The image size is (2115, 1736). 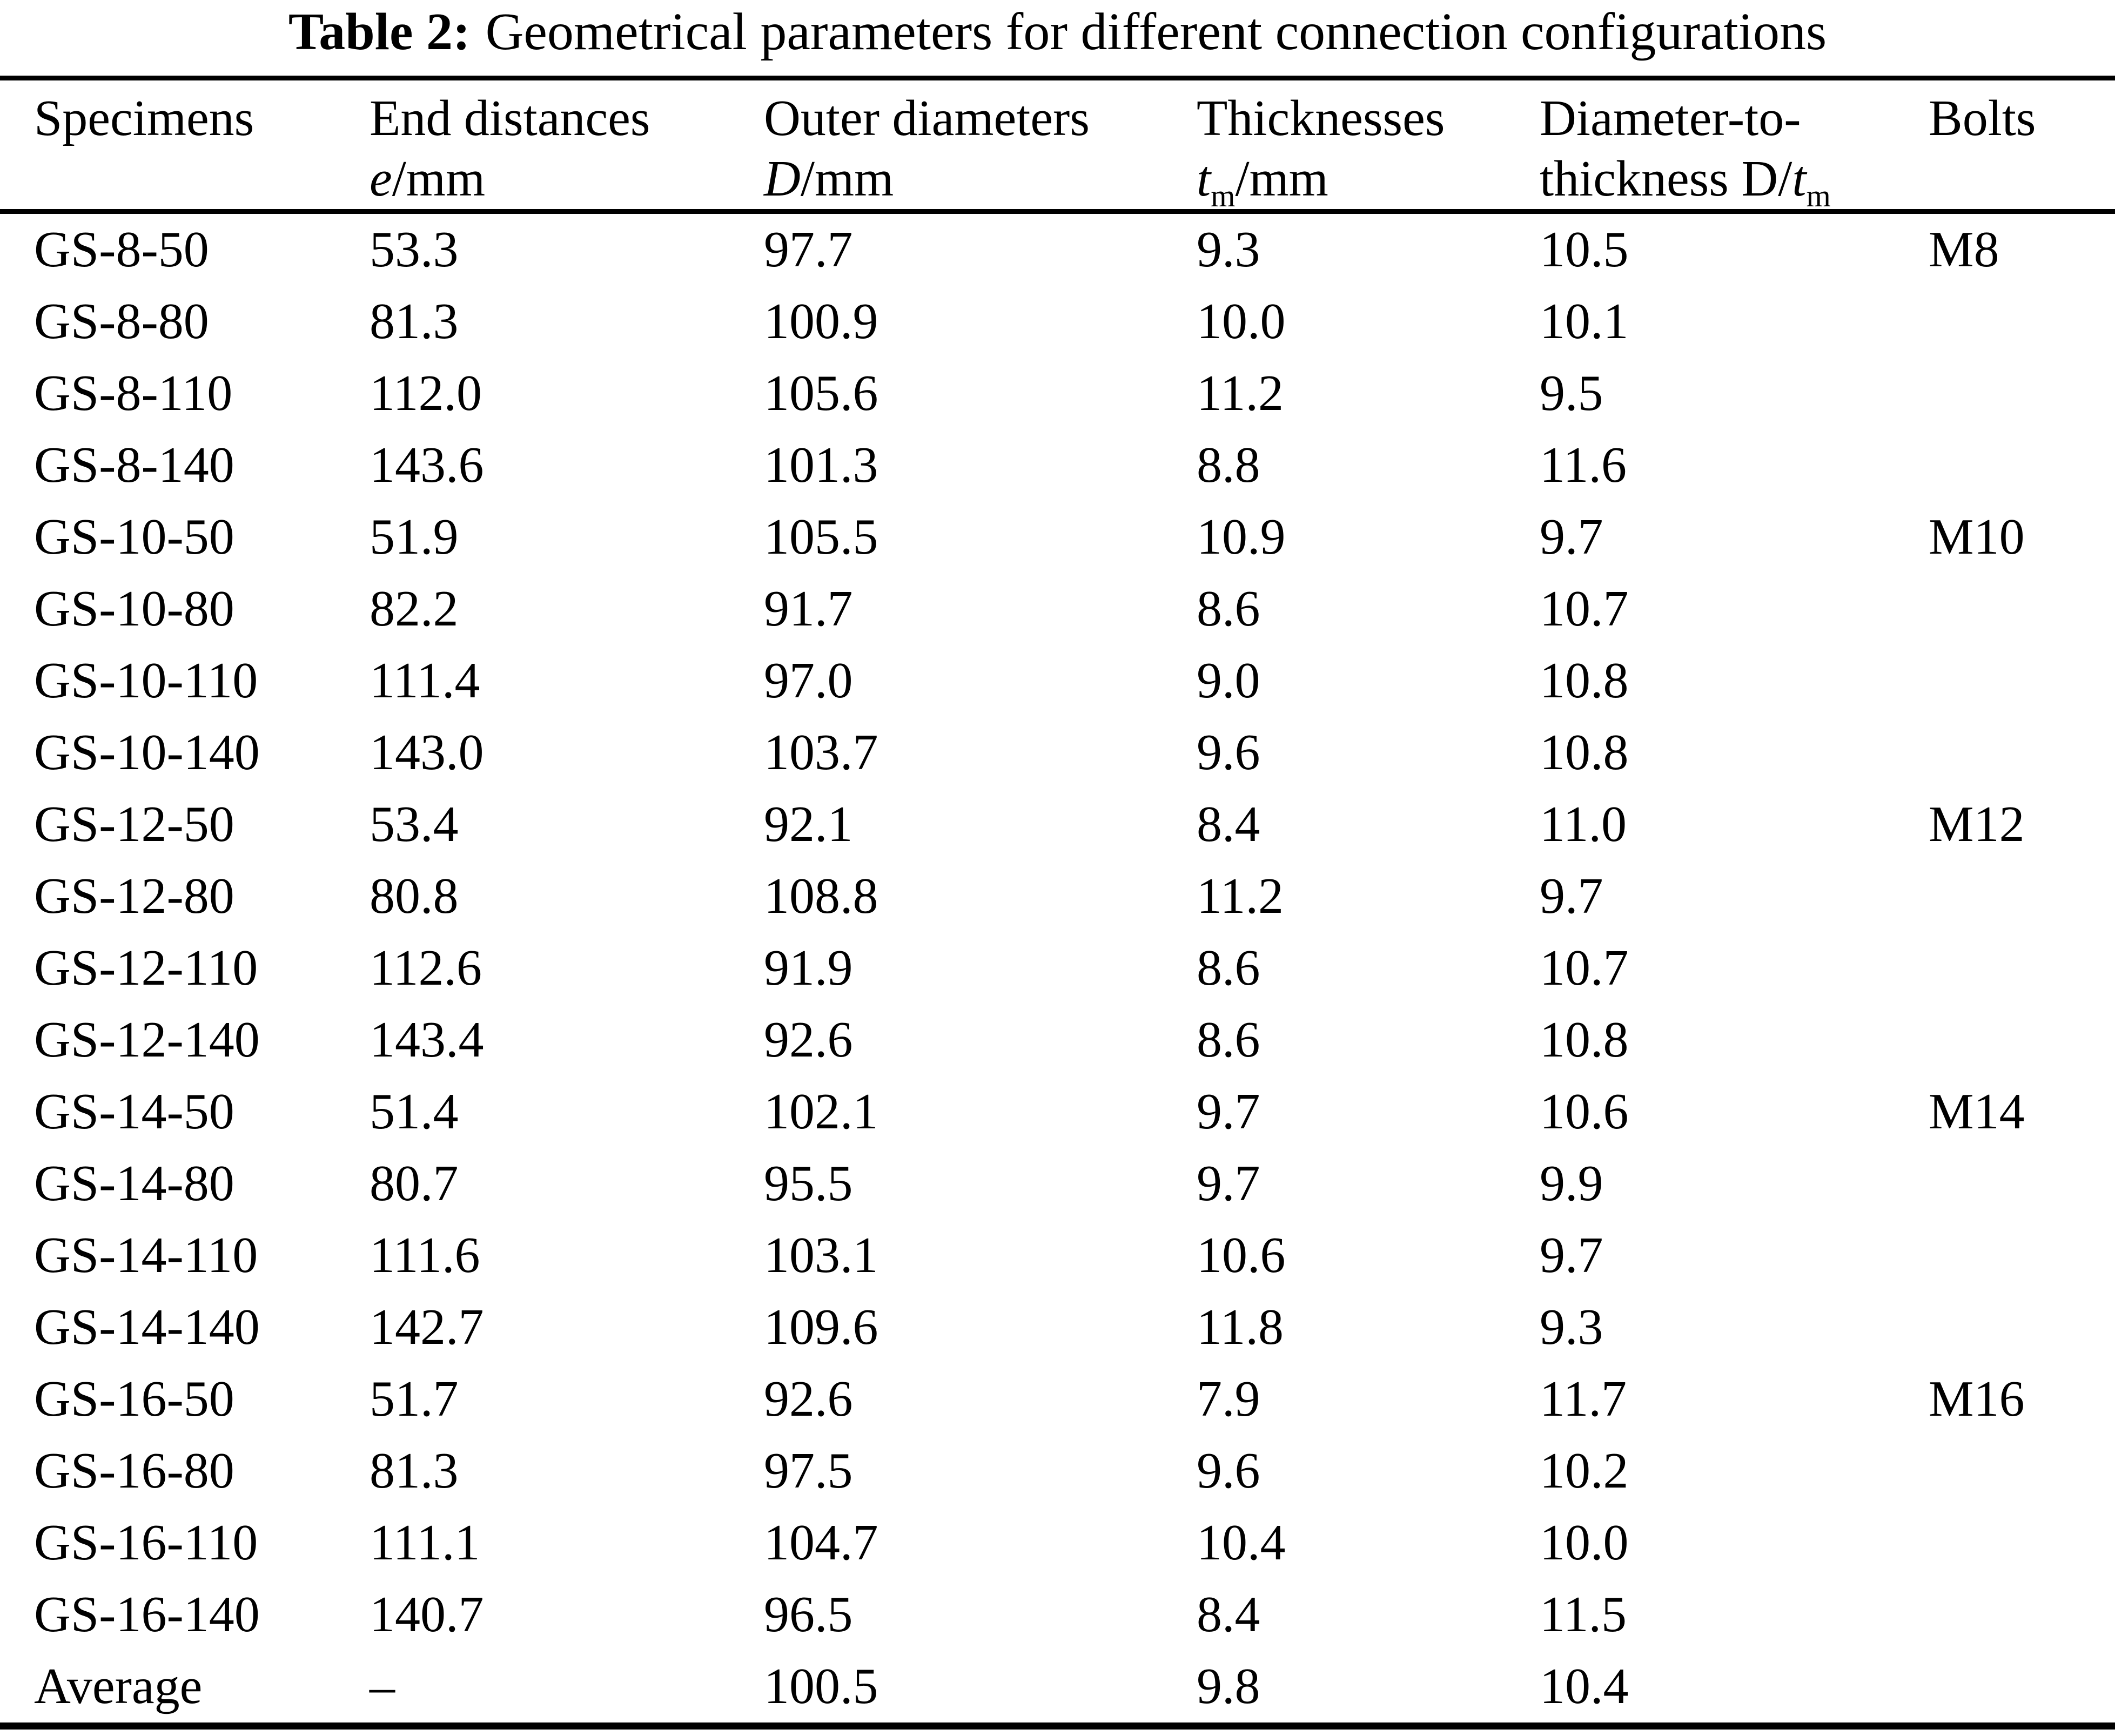 I want to click on cell-specimens: GS-12-110, so click(x=146, y=968).